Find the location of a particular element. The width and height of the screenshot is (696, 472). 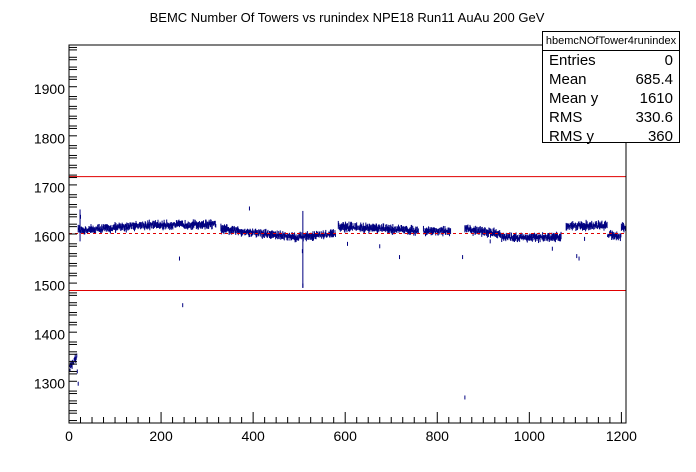

x-tick-label: 1000 is located at coordinates (529, 436).